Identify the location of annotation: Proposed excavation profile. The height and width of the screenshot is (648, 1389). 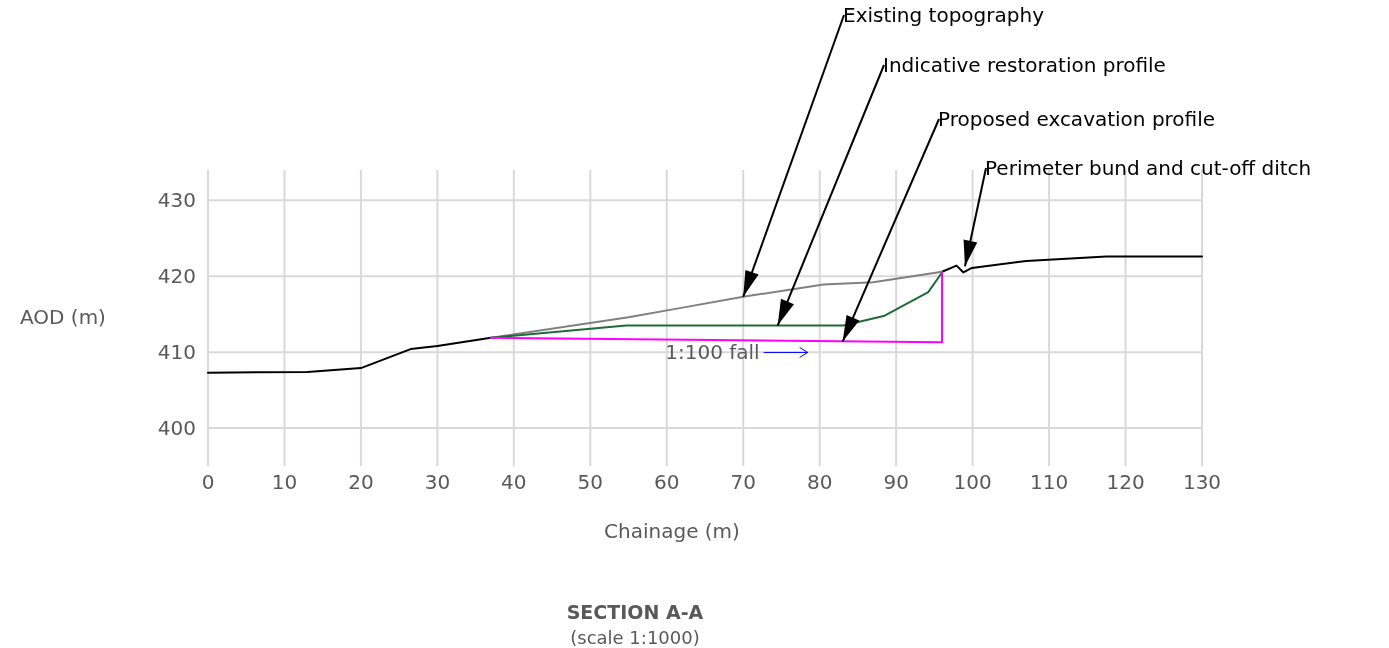
(1077, 119).